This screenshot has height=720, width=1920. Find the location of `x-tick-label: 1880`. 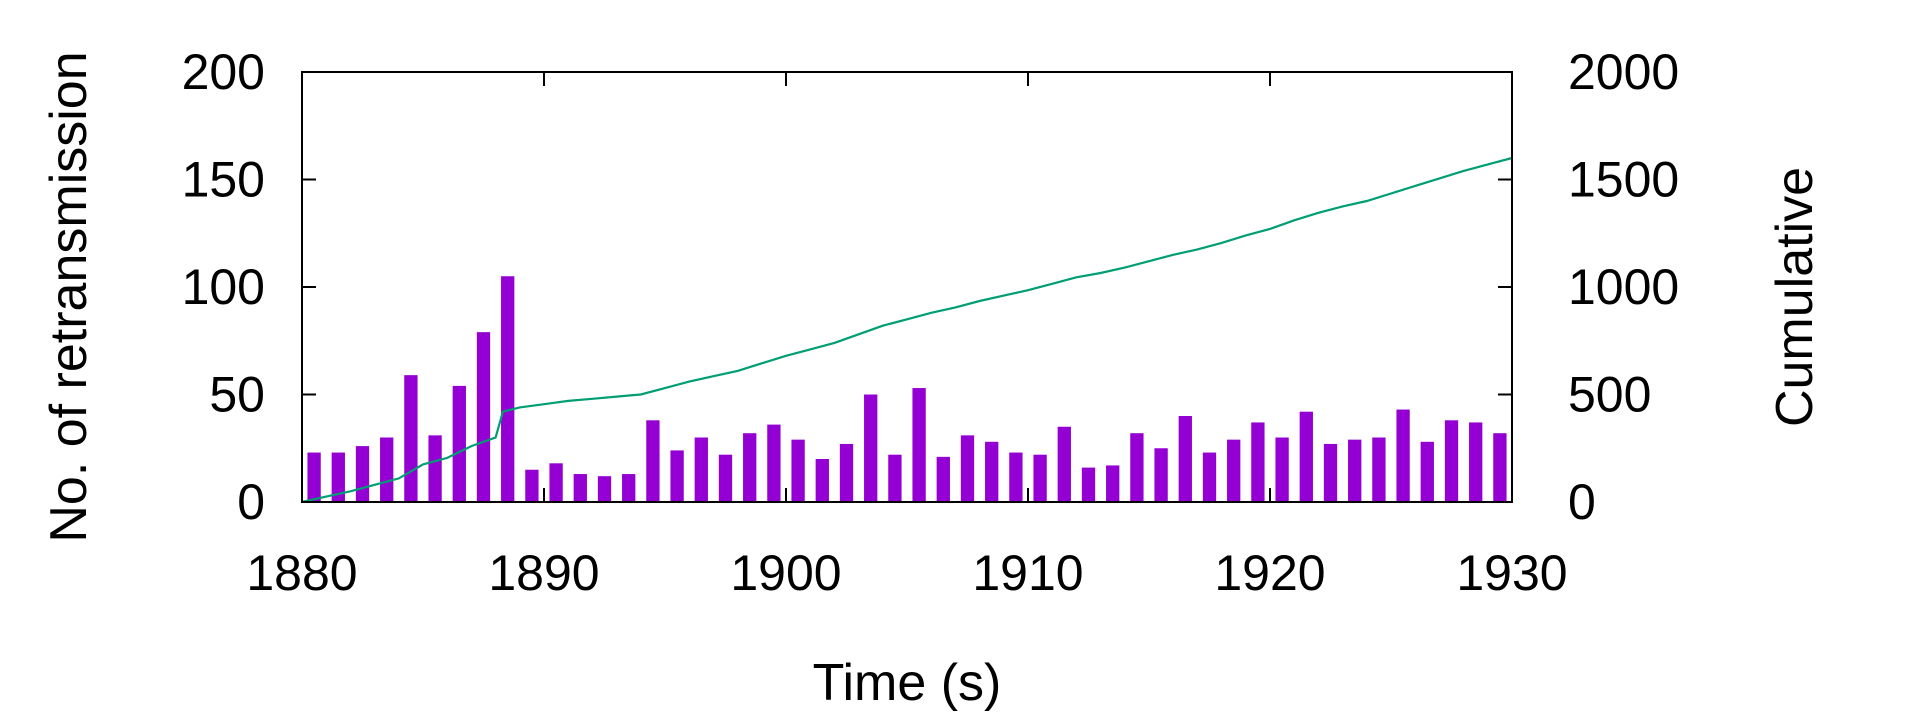

x-tick-label: 1880 is located at coordinates (301, 573).